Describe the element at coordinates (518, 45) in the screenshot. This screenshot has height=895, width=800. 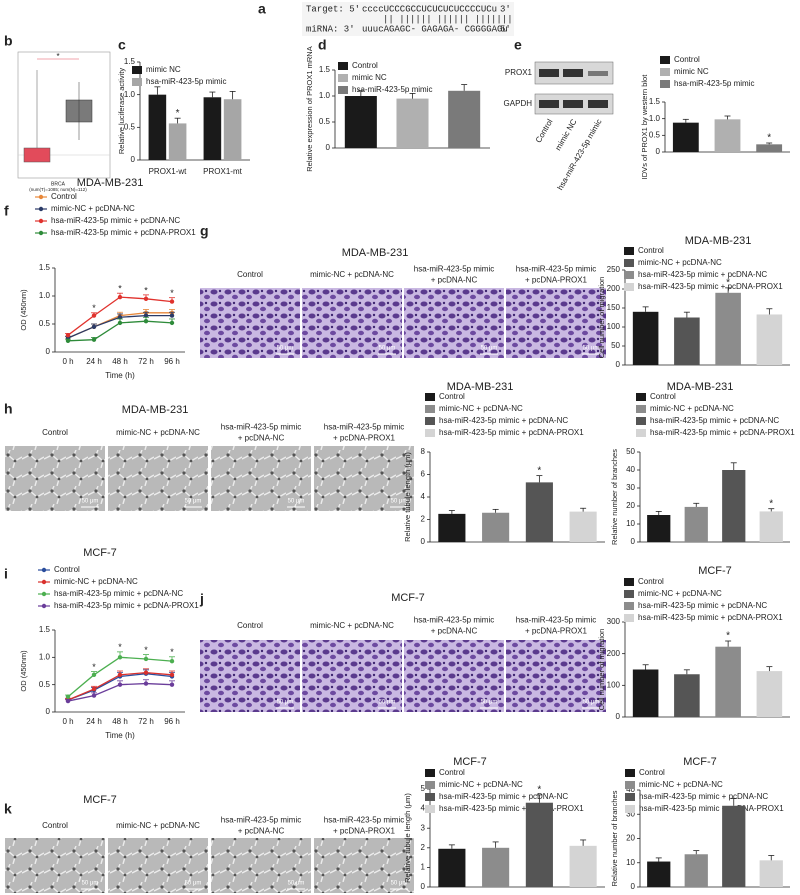
I see `panel-label: e` at that location.